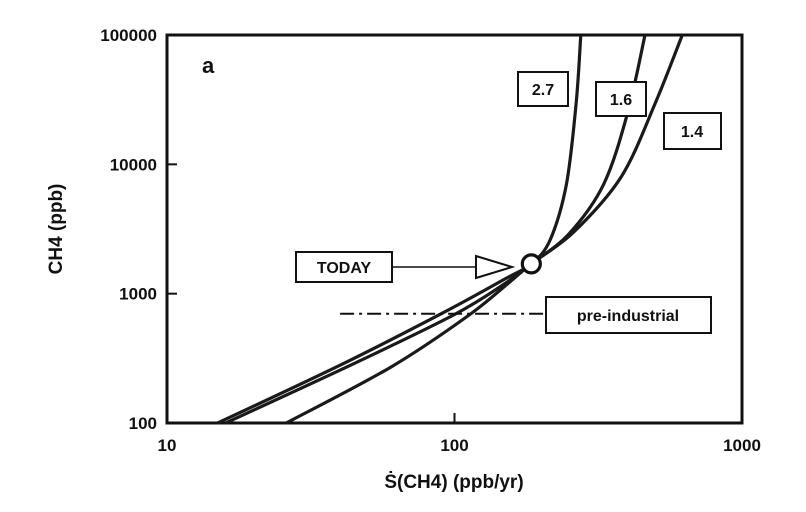 The image size is (806, 512). What do you see at coordinates (128, 35) in the screenshot?
I see `y-tick-label: 100000` at bounding box center [128, 35].